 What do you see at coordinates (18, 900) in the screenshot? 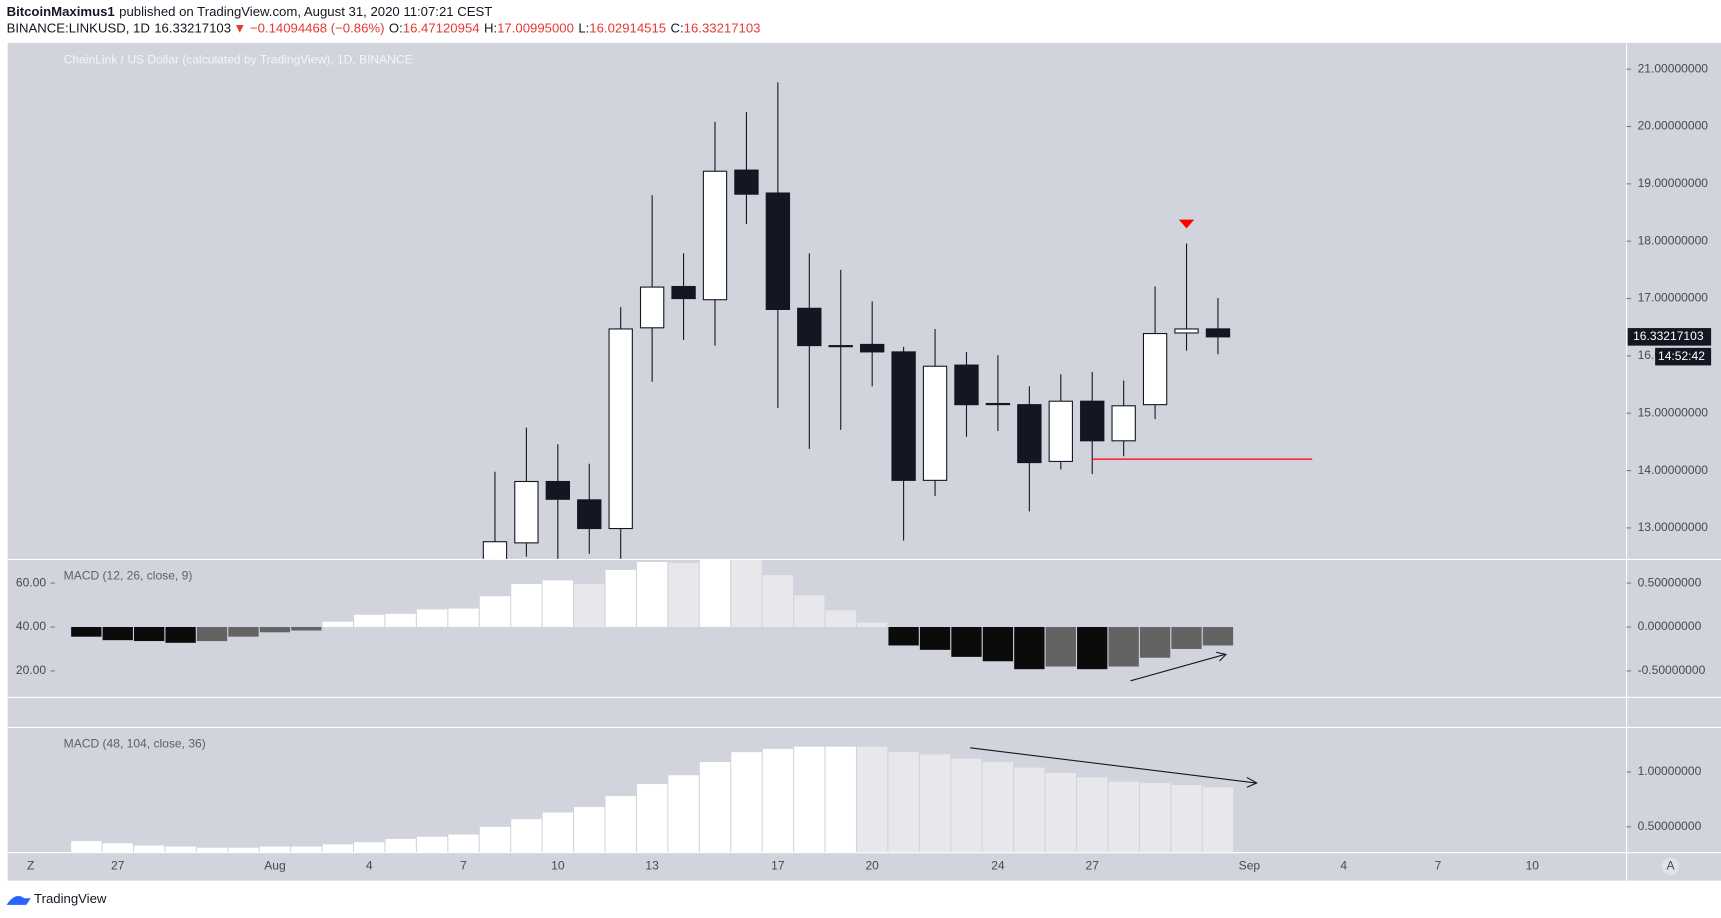
I see `logo` at bounding box center [18, 900].